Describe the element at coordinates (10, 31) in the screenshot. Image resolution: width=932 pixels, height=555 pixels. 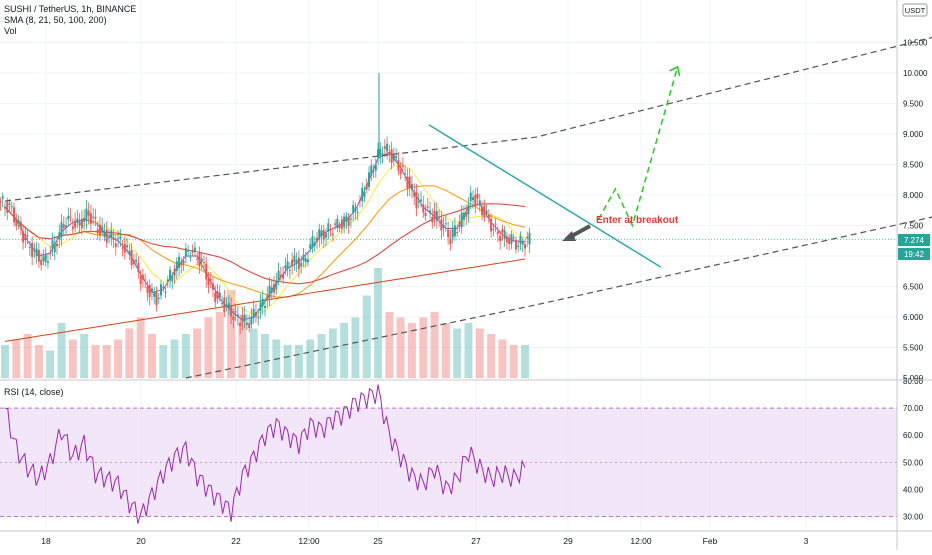
I see `volume-indicator-label: Vol` at that location.